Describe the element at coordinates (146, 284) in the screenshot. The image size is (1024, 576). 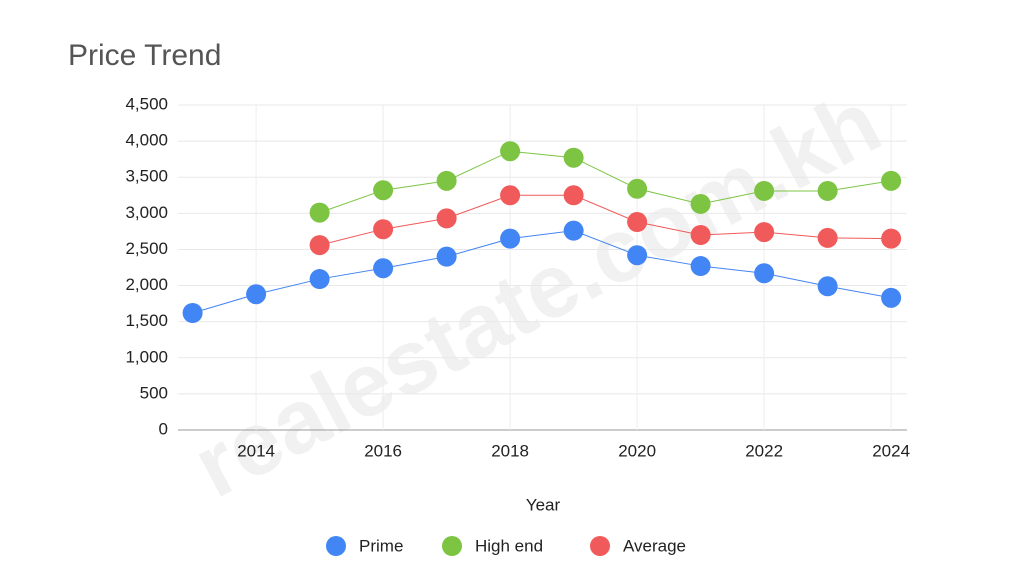
I see `y-tick-label: 2,000` at that location.